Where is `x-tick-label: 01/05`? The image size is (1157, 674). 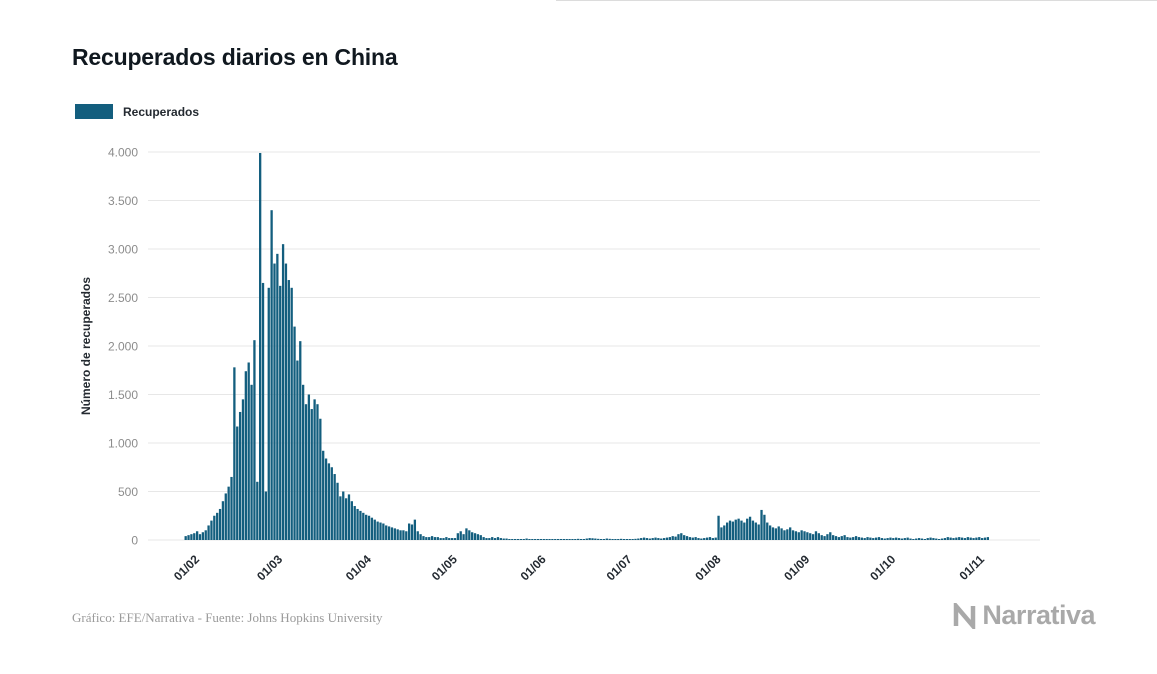 x-tick-label: 01/05 is located at coordinates (444, 567).